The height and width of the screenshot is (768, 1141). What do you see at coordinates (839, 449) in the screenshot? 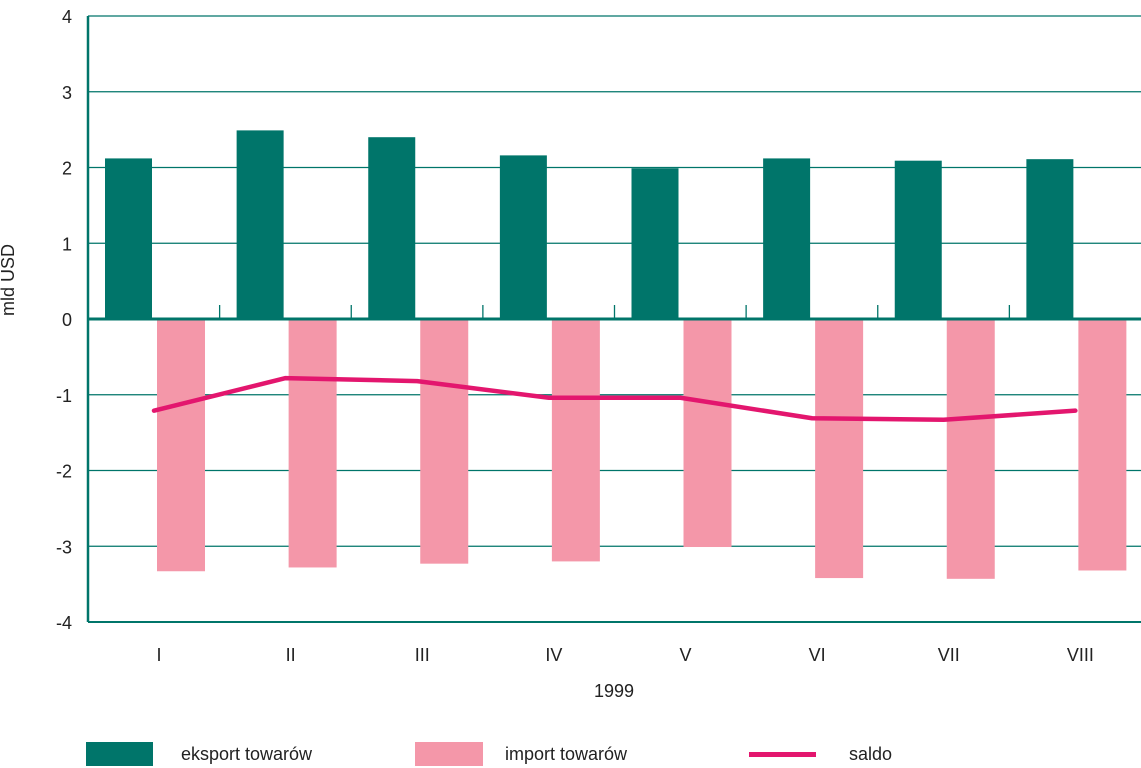
I see `bar-import-VI` at bounding box center [839, 449].